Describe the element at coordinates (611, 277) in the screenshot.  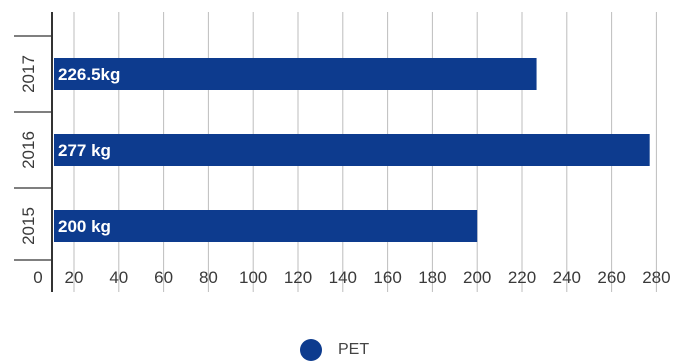
I see `x-tick-label: 260` at that location.